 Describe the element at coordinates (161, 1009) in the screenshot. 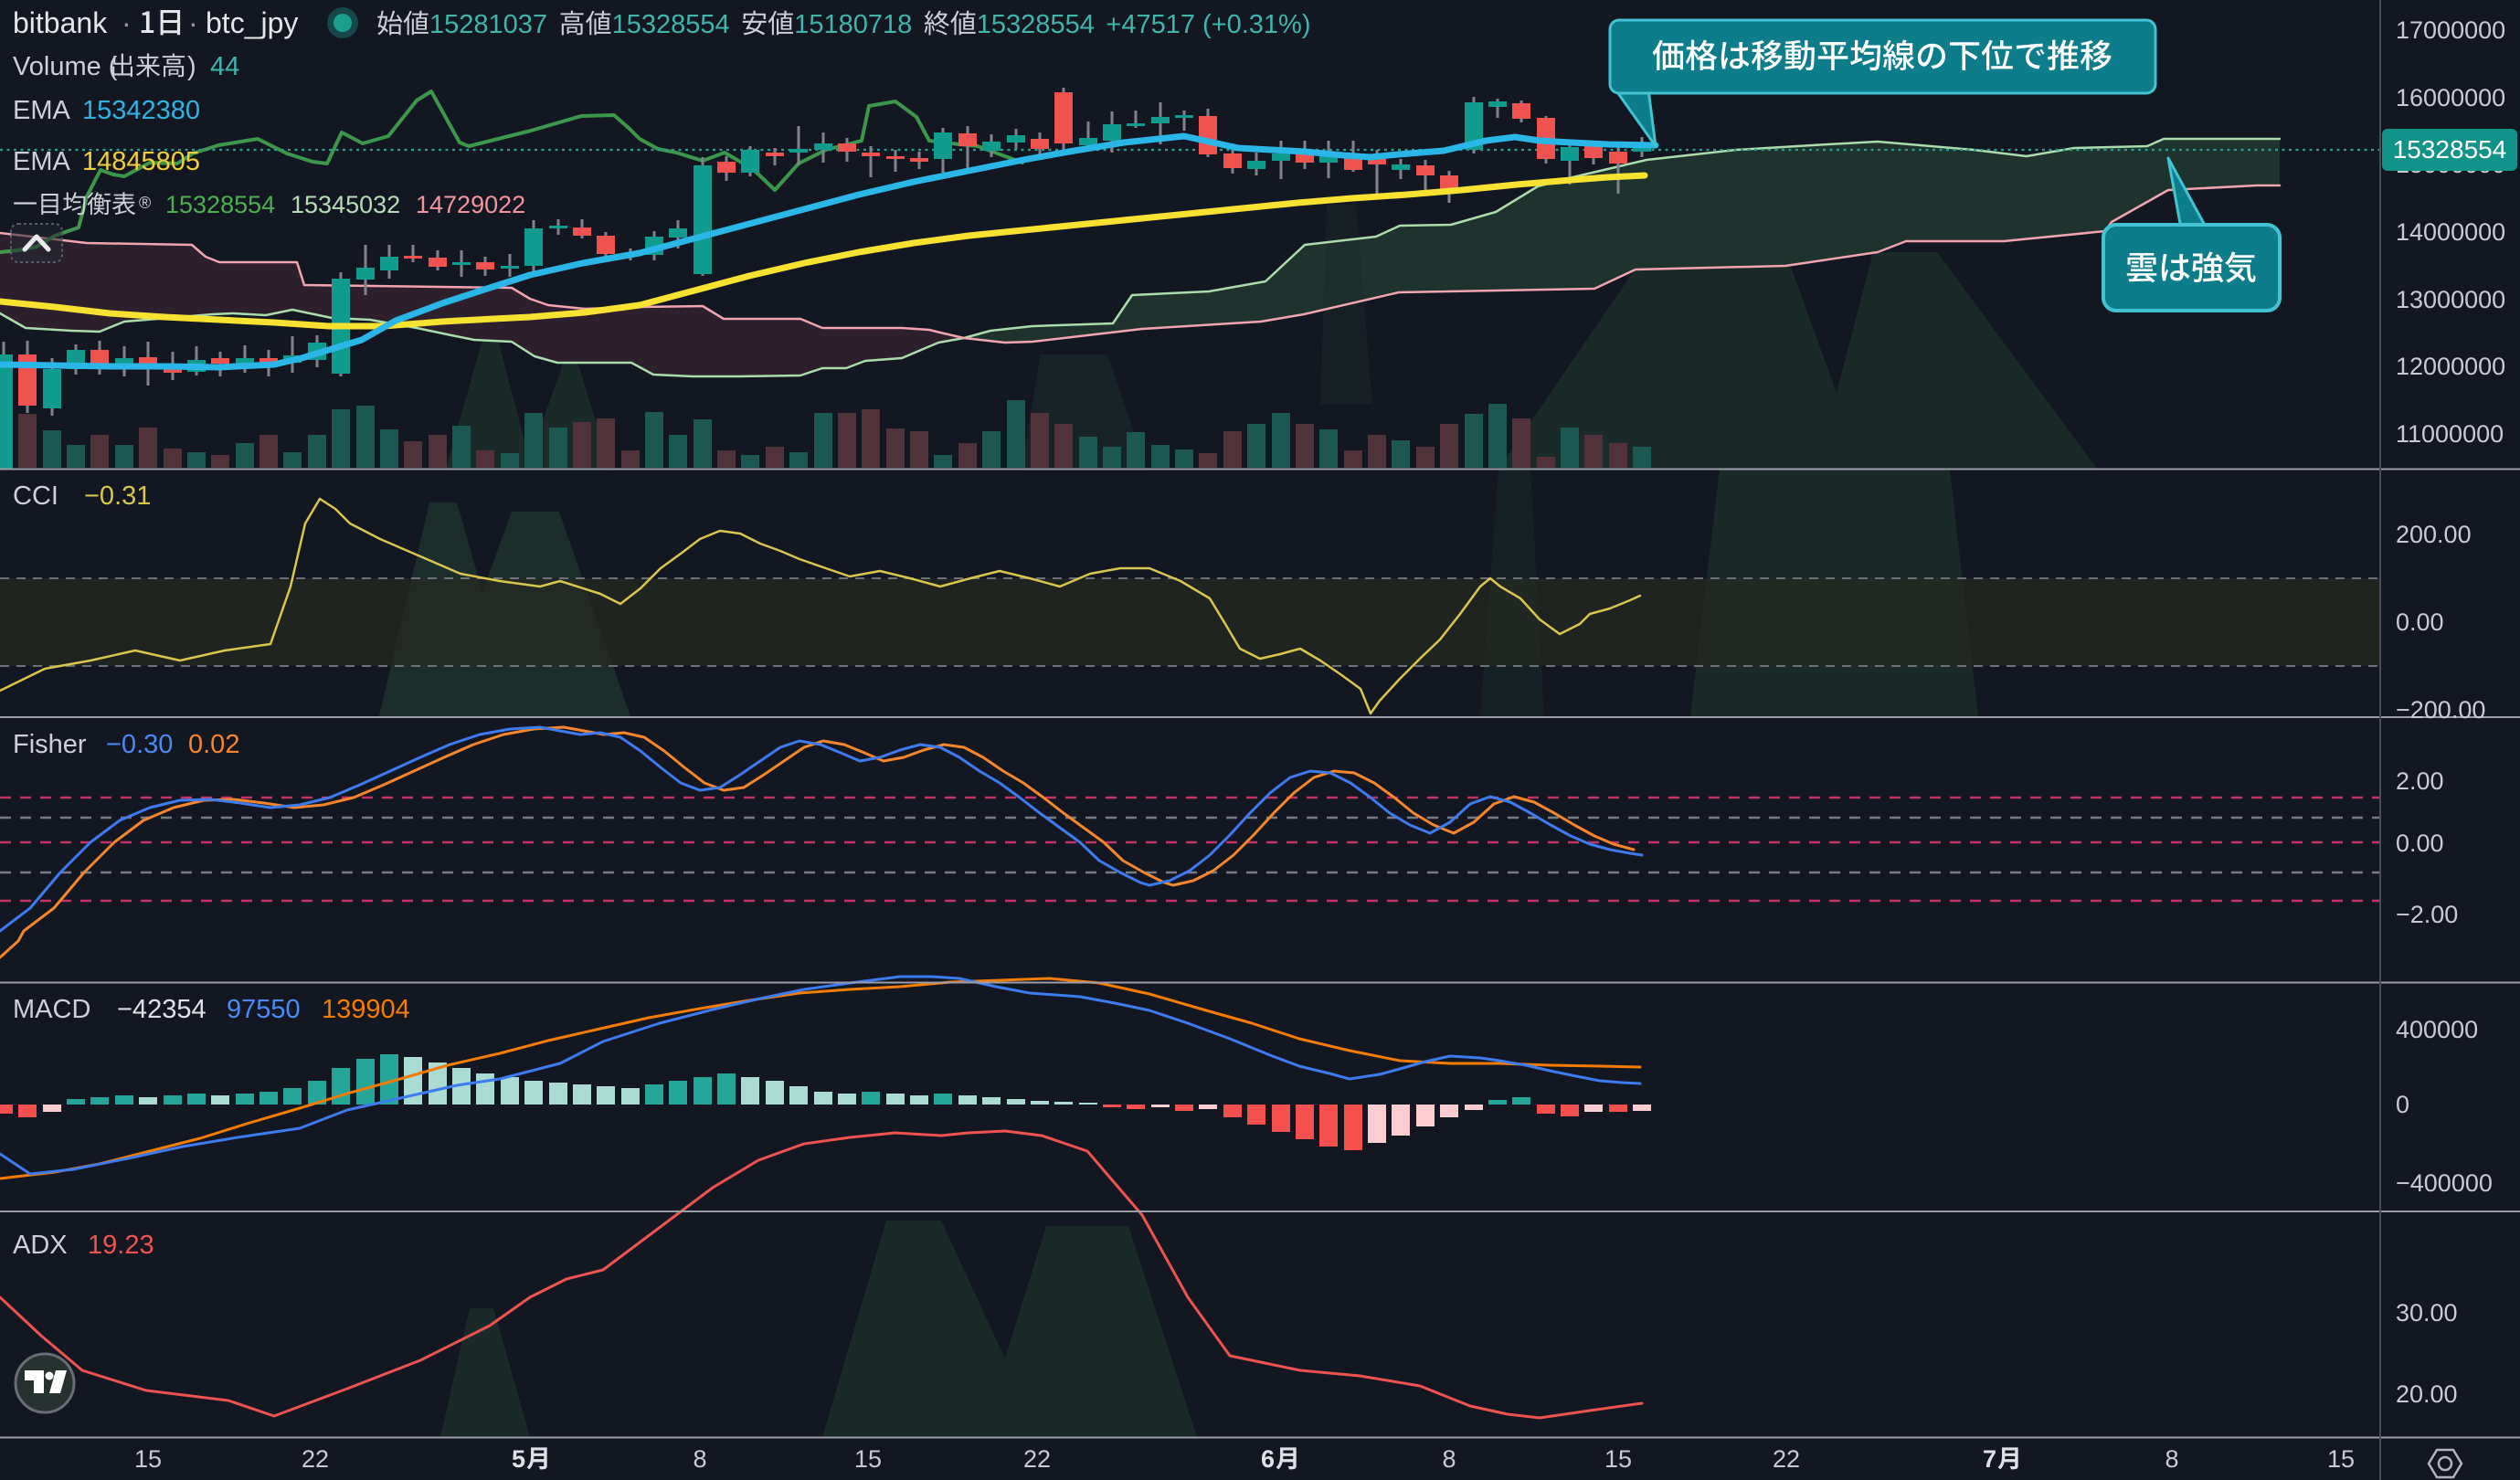

I see `svg-text: −42354` at that location.